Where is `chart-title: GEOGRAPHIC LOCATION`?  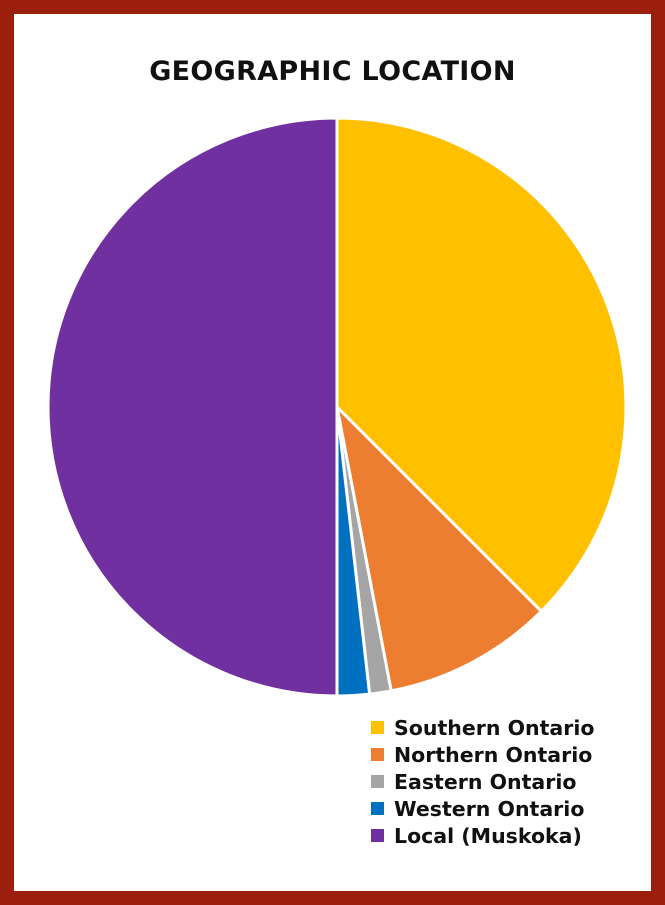
chart-title: GEOGRAPHIC LOCATION is located at coordinates (332, 71).